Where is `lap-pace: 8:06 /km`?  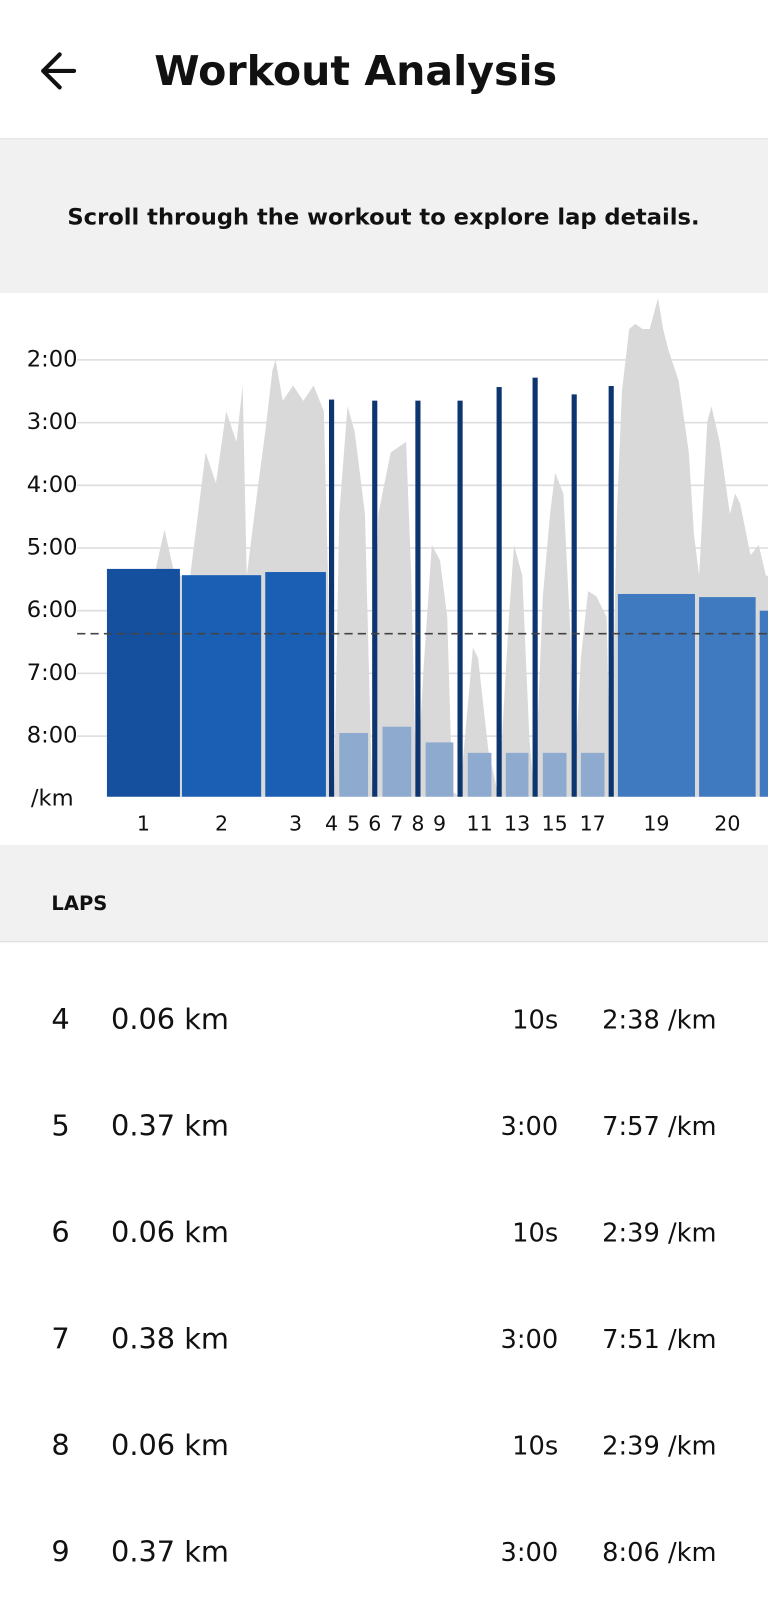 lap-pace: 8:06 /km is located at coordinates (659, 1553).